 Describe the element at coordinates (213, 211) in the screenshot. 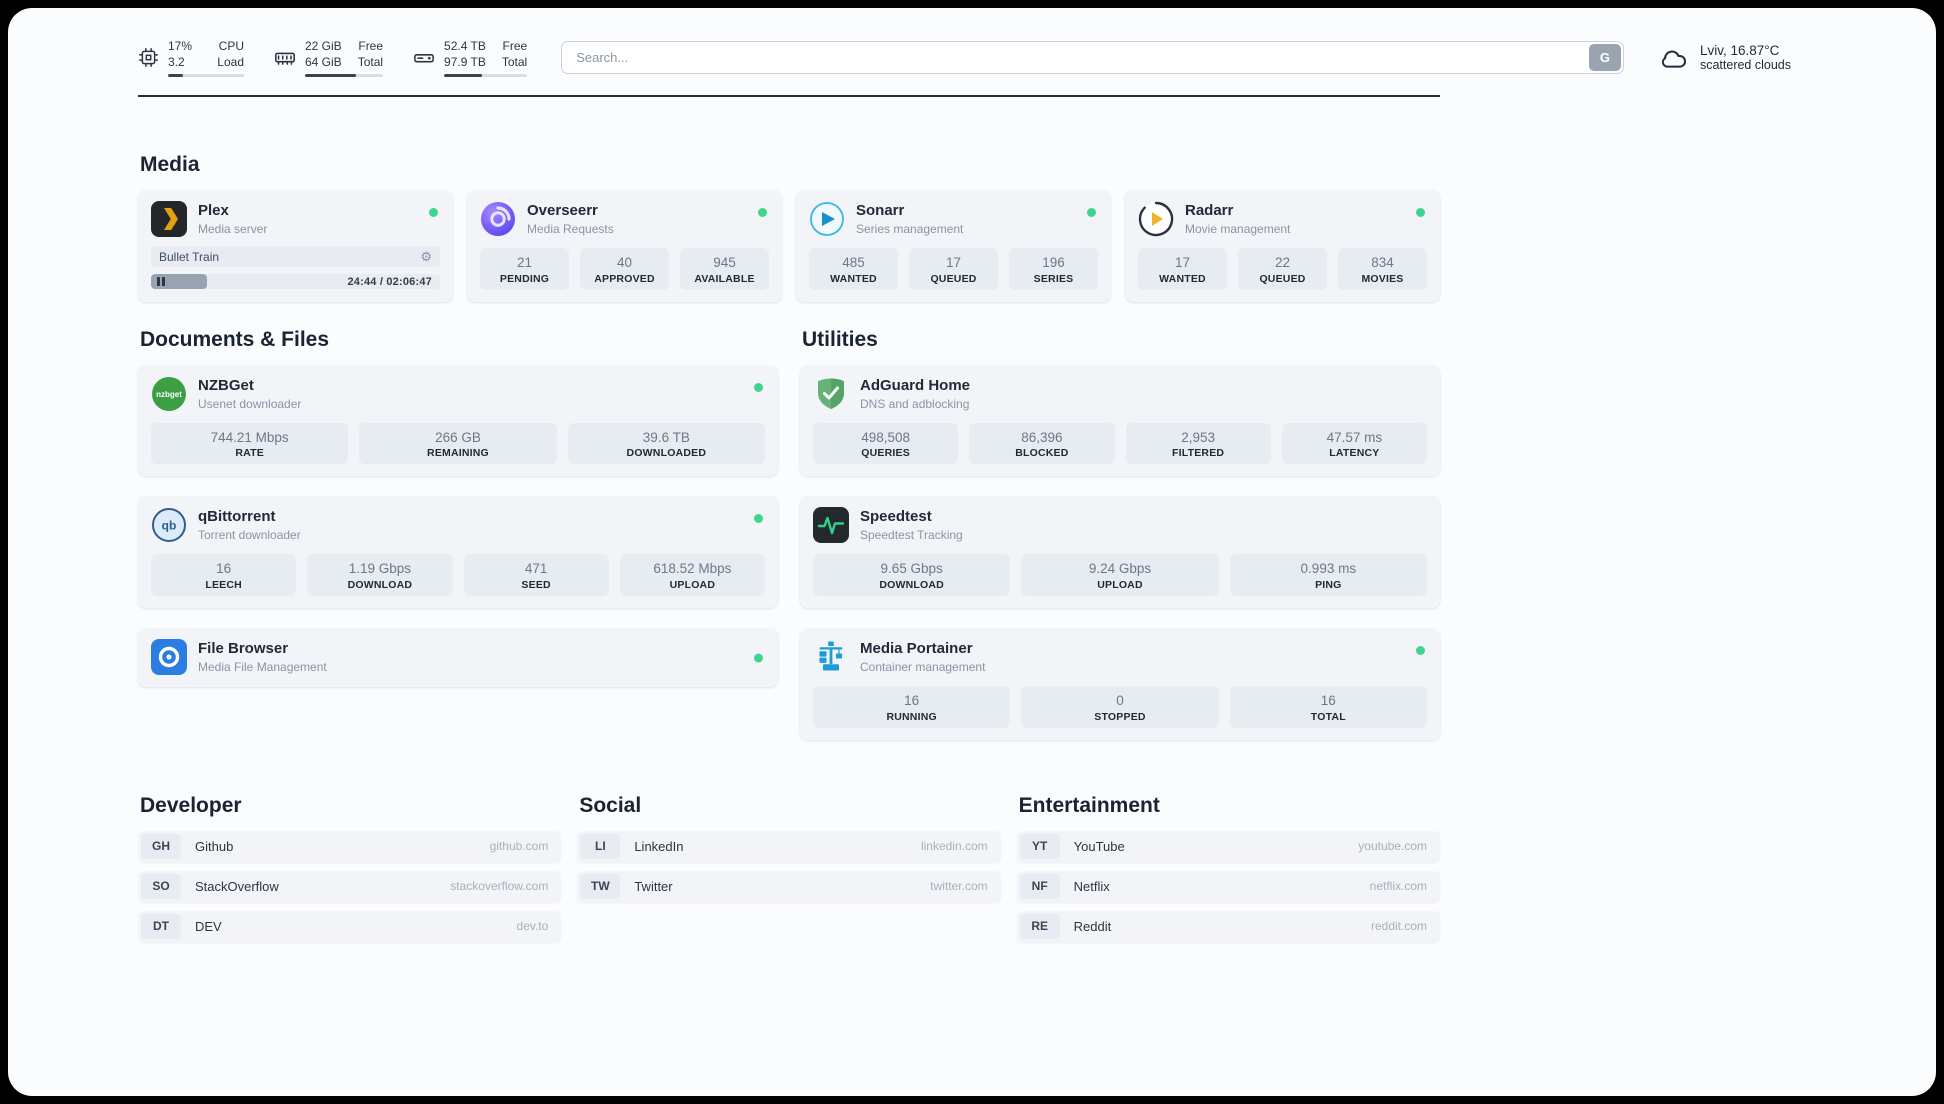

I see `service-name: Plex` at that location.